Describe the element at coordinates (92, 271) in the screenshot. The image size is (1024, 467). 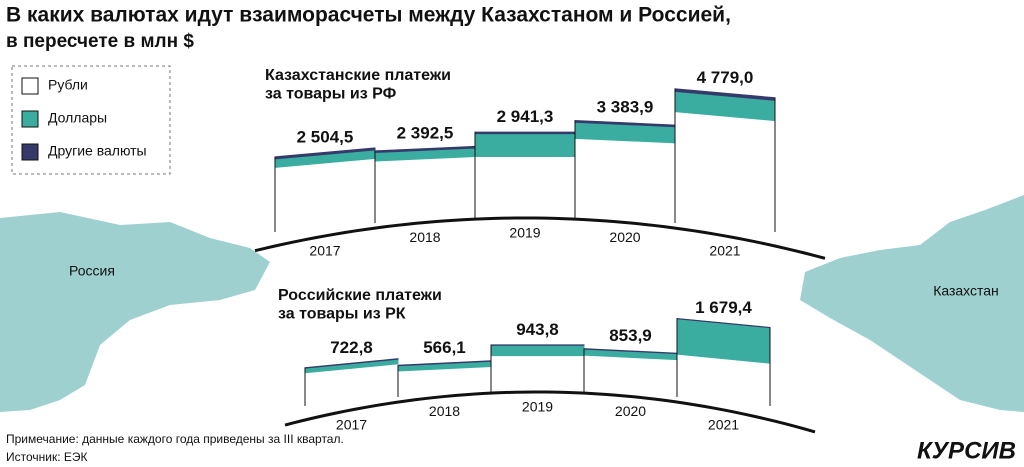
I see `map-label: Россия` at that location.